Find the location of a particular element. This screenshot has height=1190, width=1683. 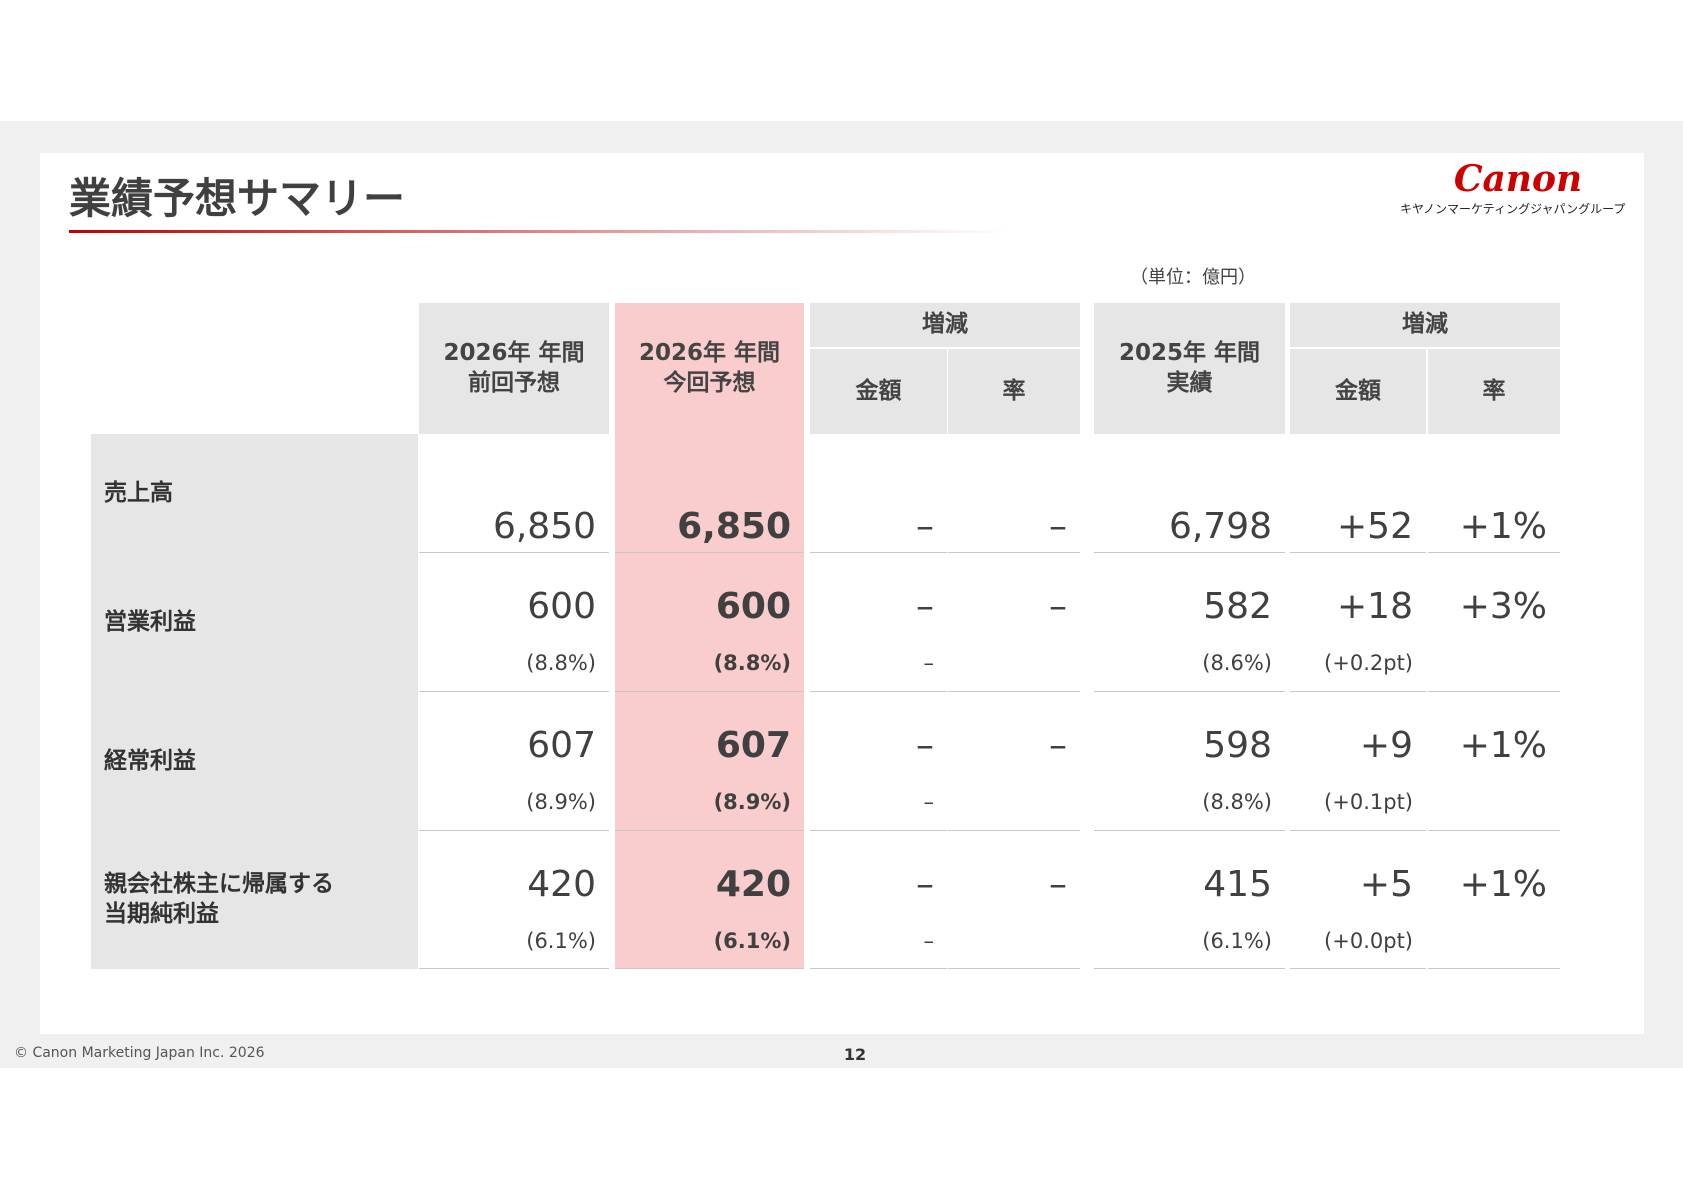

title: 業績予想サマリー is located at coordinates (237, 198).